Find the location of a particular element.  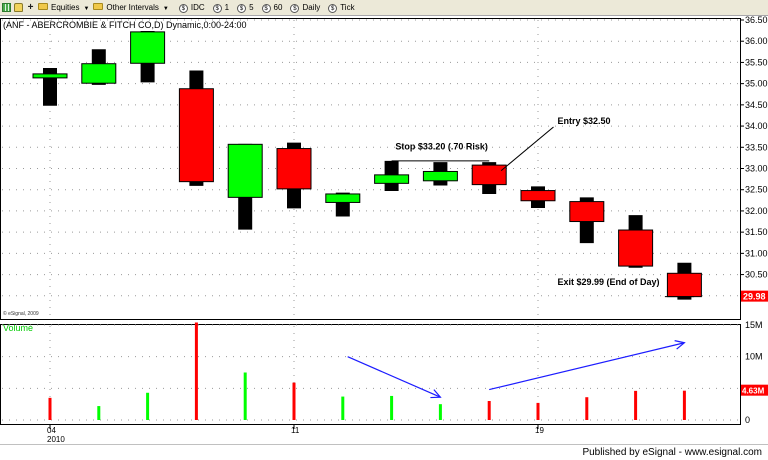

price-tick-label: 33.50 is located at coordinates (756, 147).